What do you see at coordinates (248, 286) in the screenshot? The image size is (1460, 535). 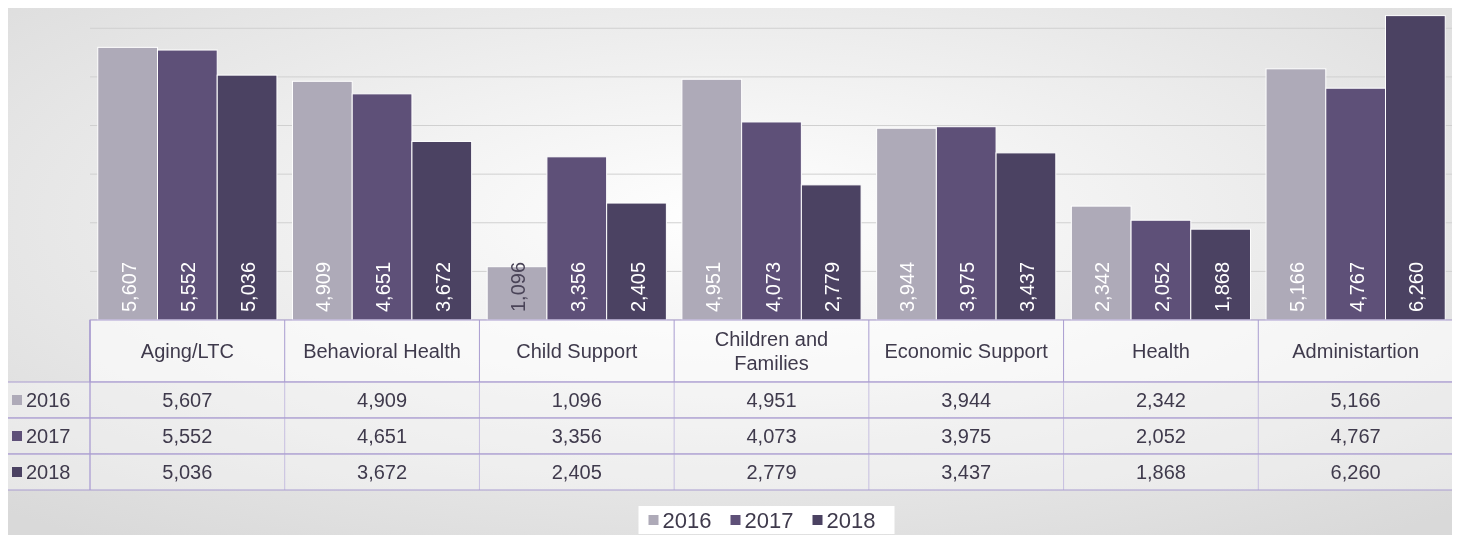 I see `text: 5,036` at bounding box center [248, 286].